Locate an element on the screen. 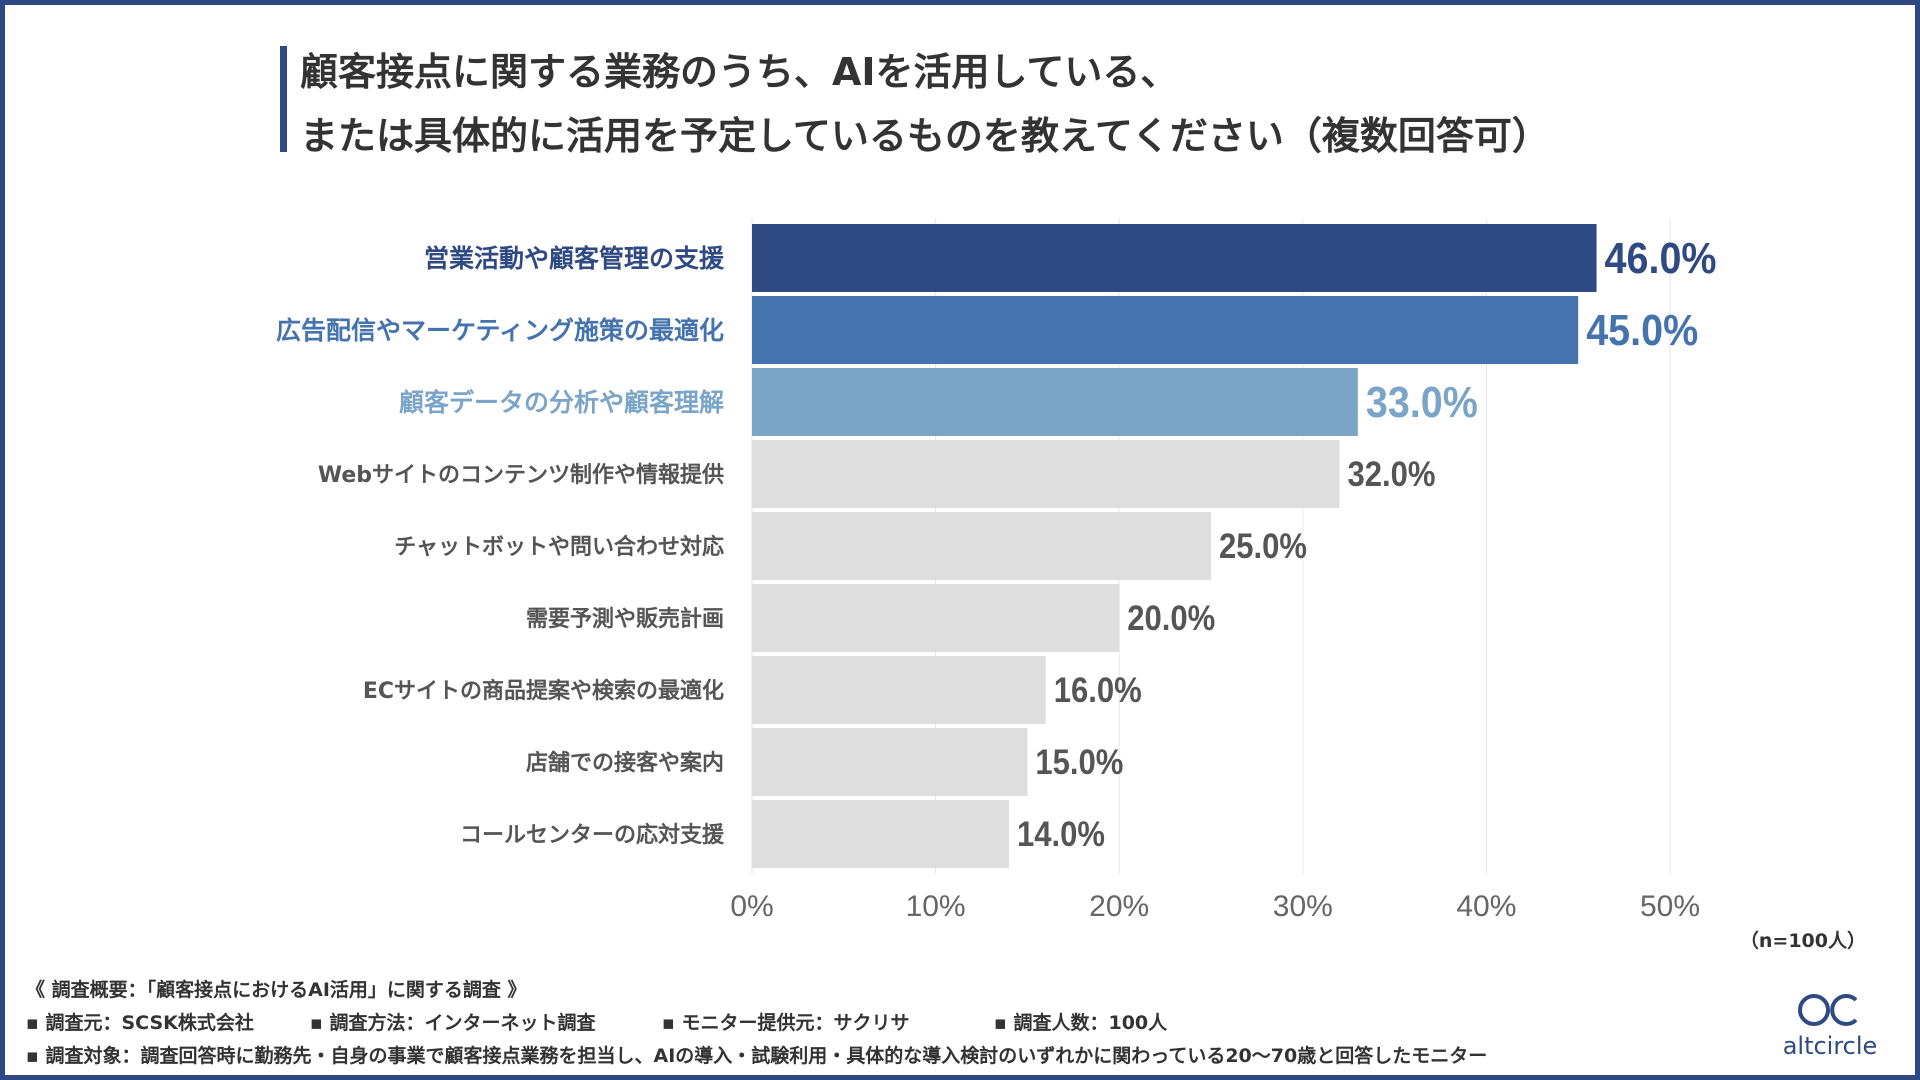 The width and height of the screenshot is (1920, 1080). category-label-6: ECサイトの商品提案や検索の最適化 is located at coordinates (543, 691).